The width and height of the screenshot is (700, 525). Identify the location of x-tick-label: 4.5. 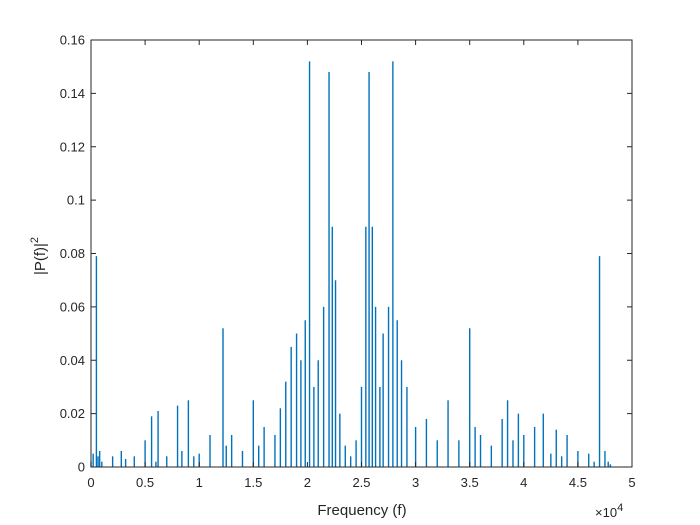
(578, 482).